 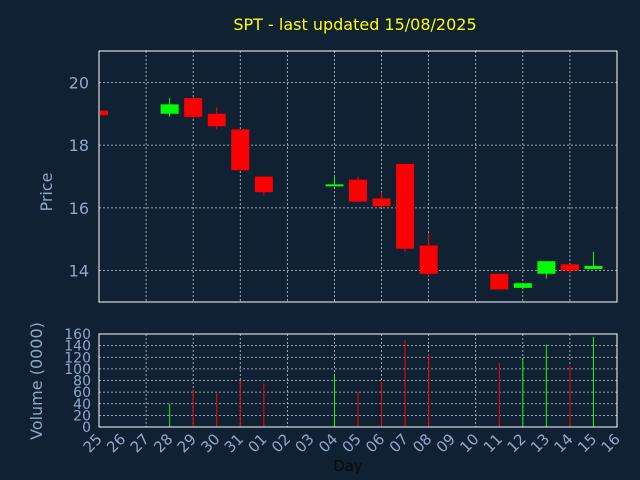 What do you see at coordinates (77, 335) in the screenshot?
I see `volume-tick-label: 160` at bounding box center [77, 335].